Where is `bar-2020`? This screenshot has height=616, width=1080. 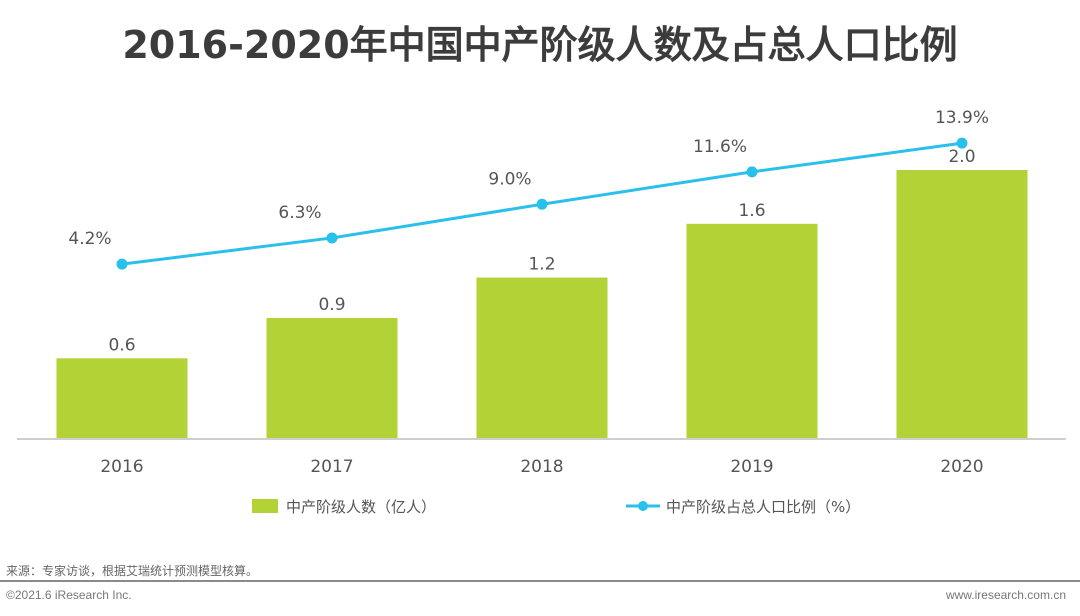 bar-2020 is located at coordinates (962, 304).